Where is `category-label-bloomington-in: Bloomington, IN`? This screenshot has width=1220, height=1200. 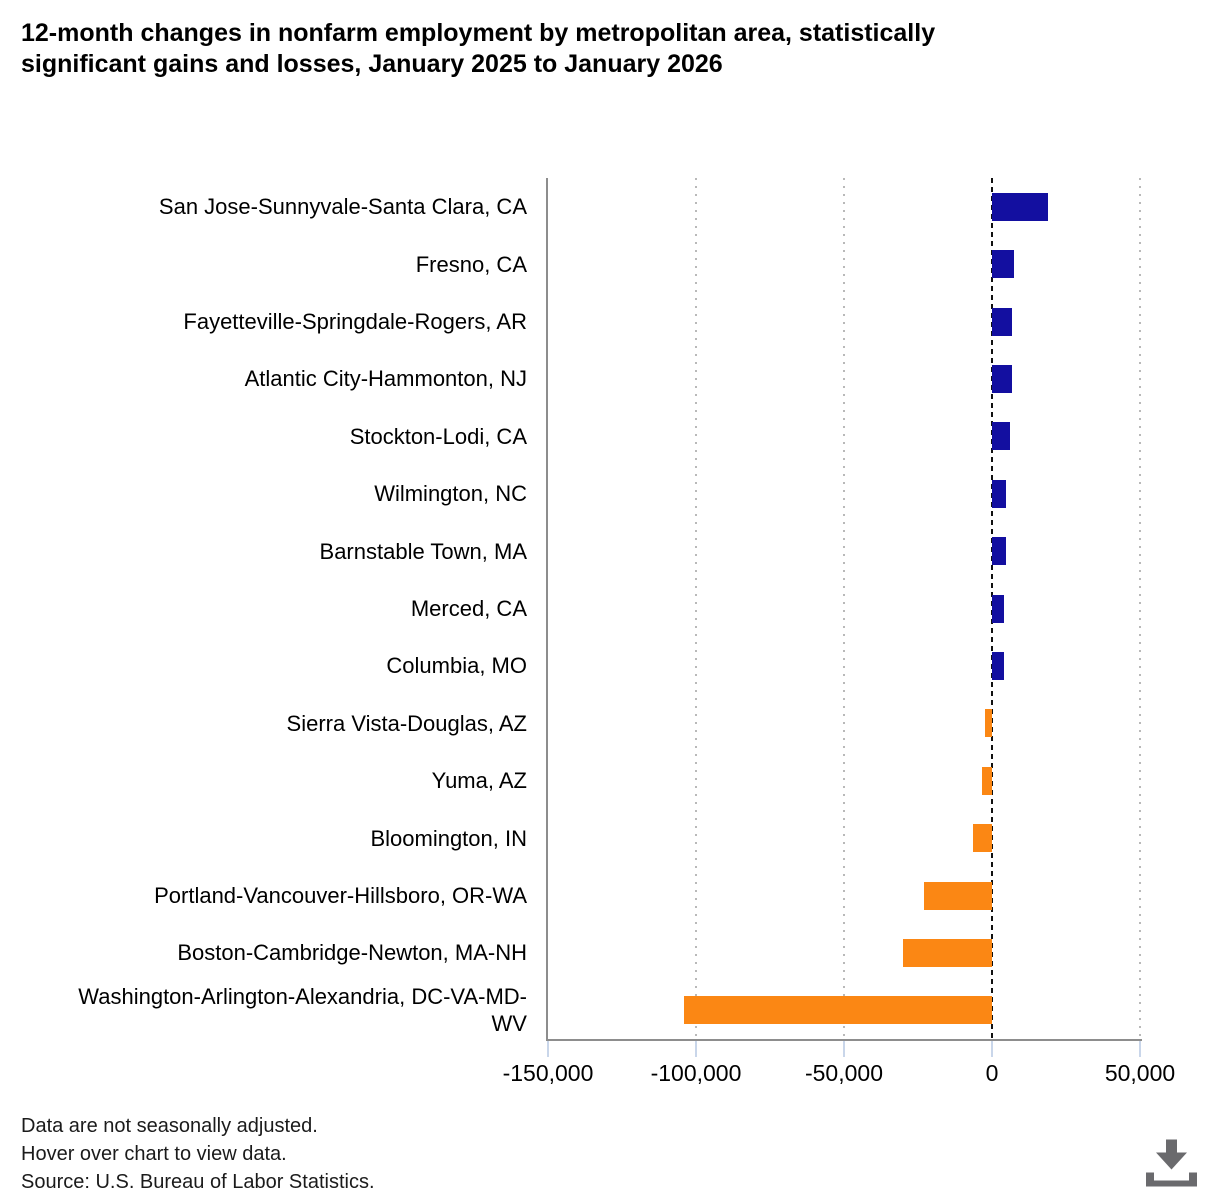 category-label-bloomington-in: Bloomington, IN is located at coordinates (448, 838).